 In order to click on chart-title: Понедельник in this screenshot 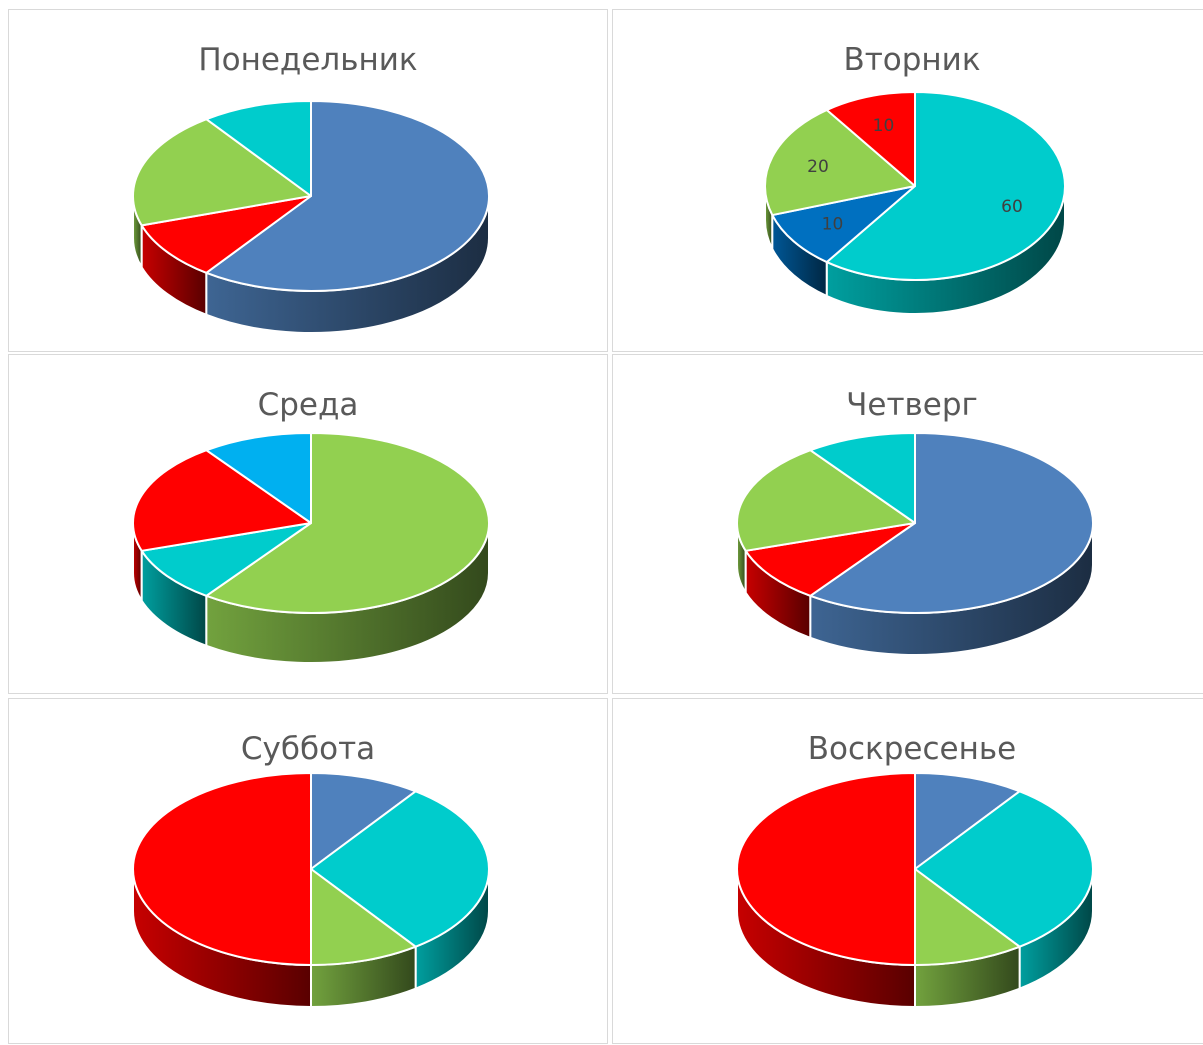, I will do `click(308, 60)`.